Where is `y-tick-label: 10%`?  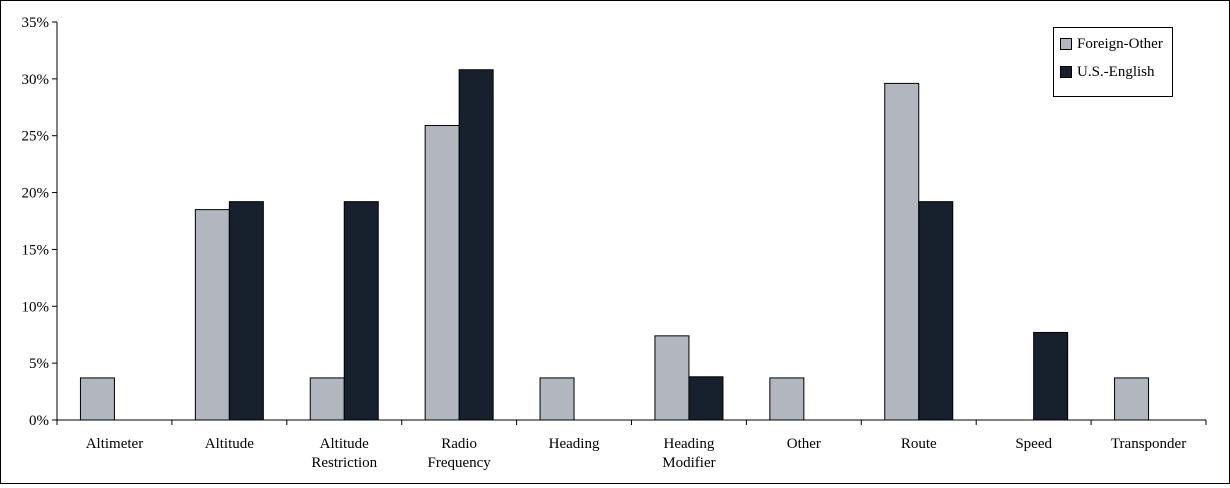
y-tick-label: 10% is located at coordinates (36, 307).